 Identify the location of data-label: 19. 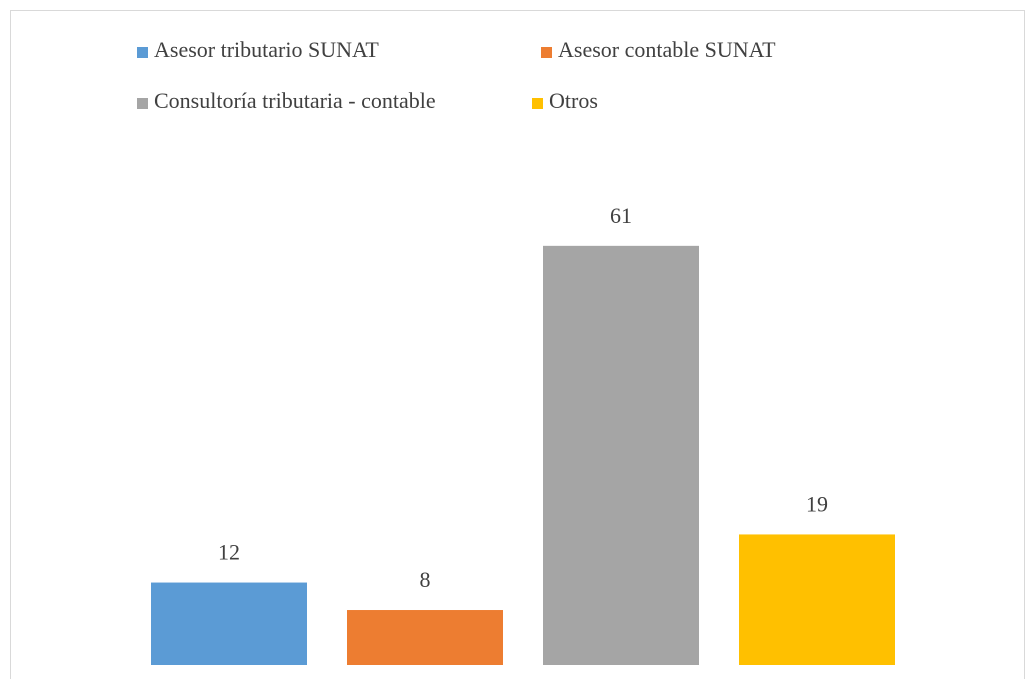
(817, 503).